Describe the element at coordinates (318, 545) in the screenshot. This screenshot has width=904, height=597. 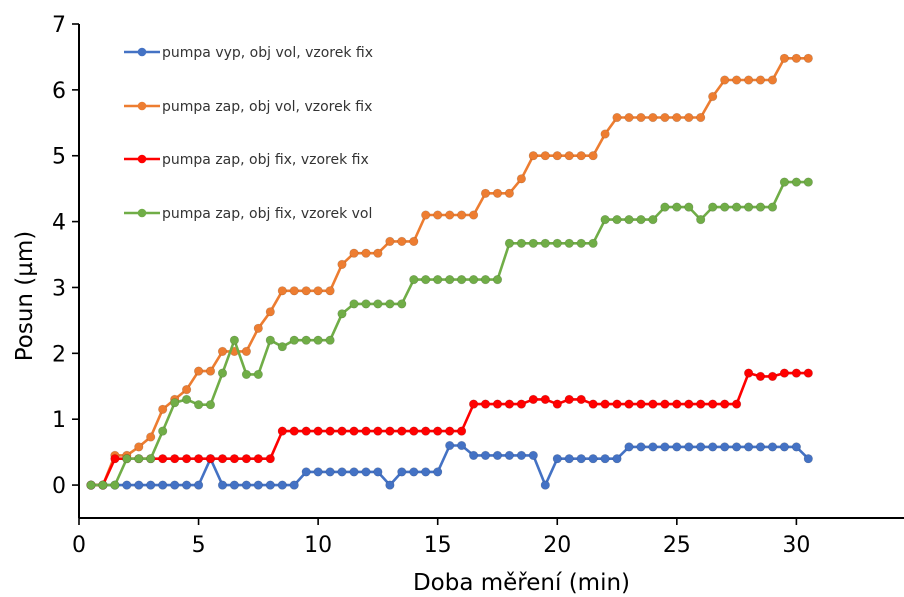
I see `x-tick-label: 10` at that location.